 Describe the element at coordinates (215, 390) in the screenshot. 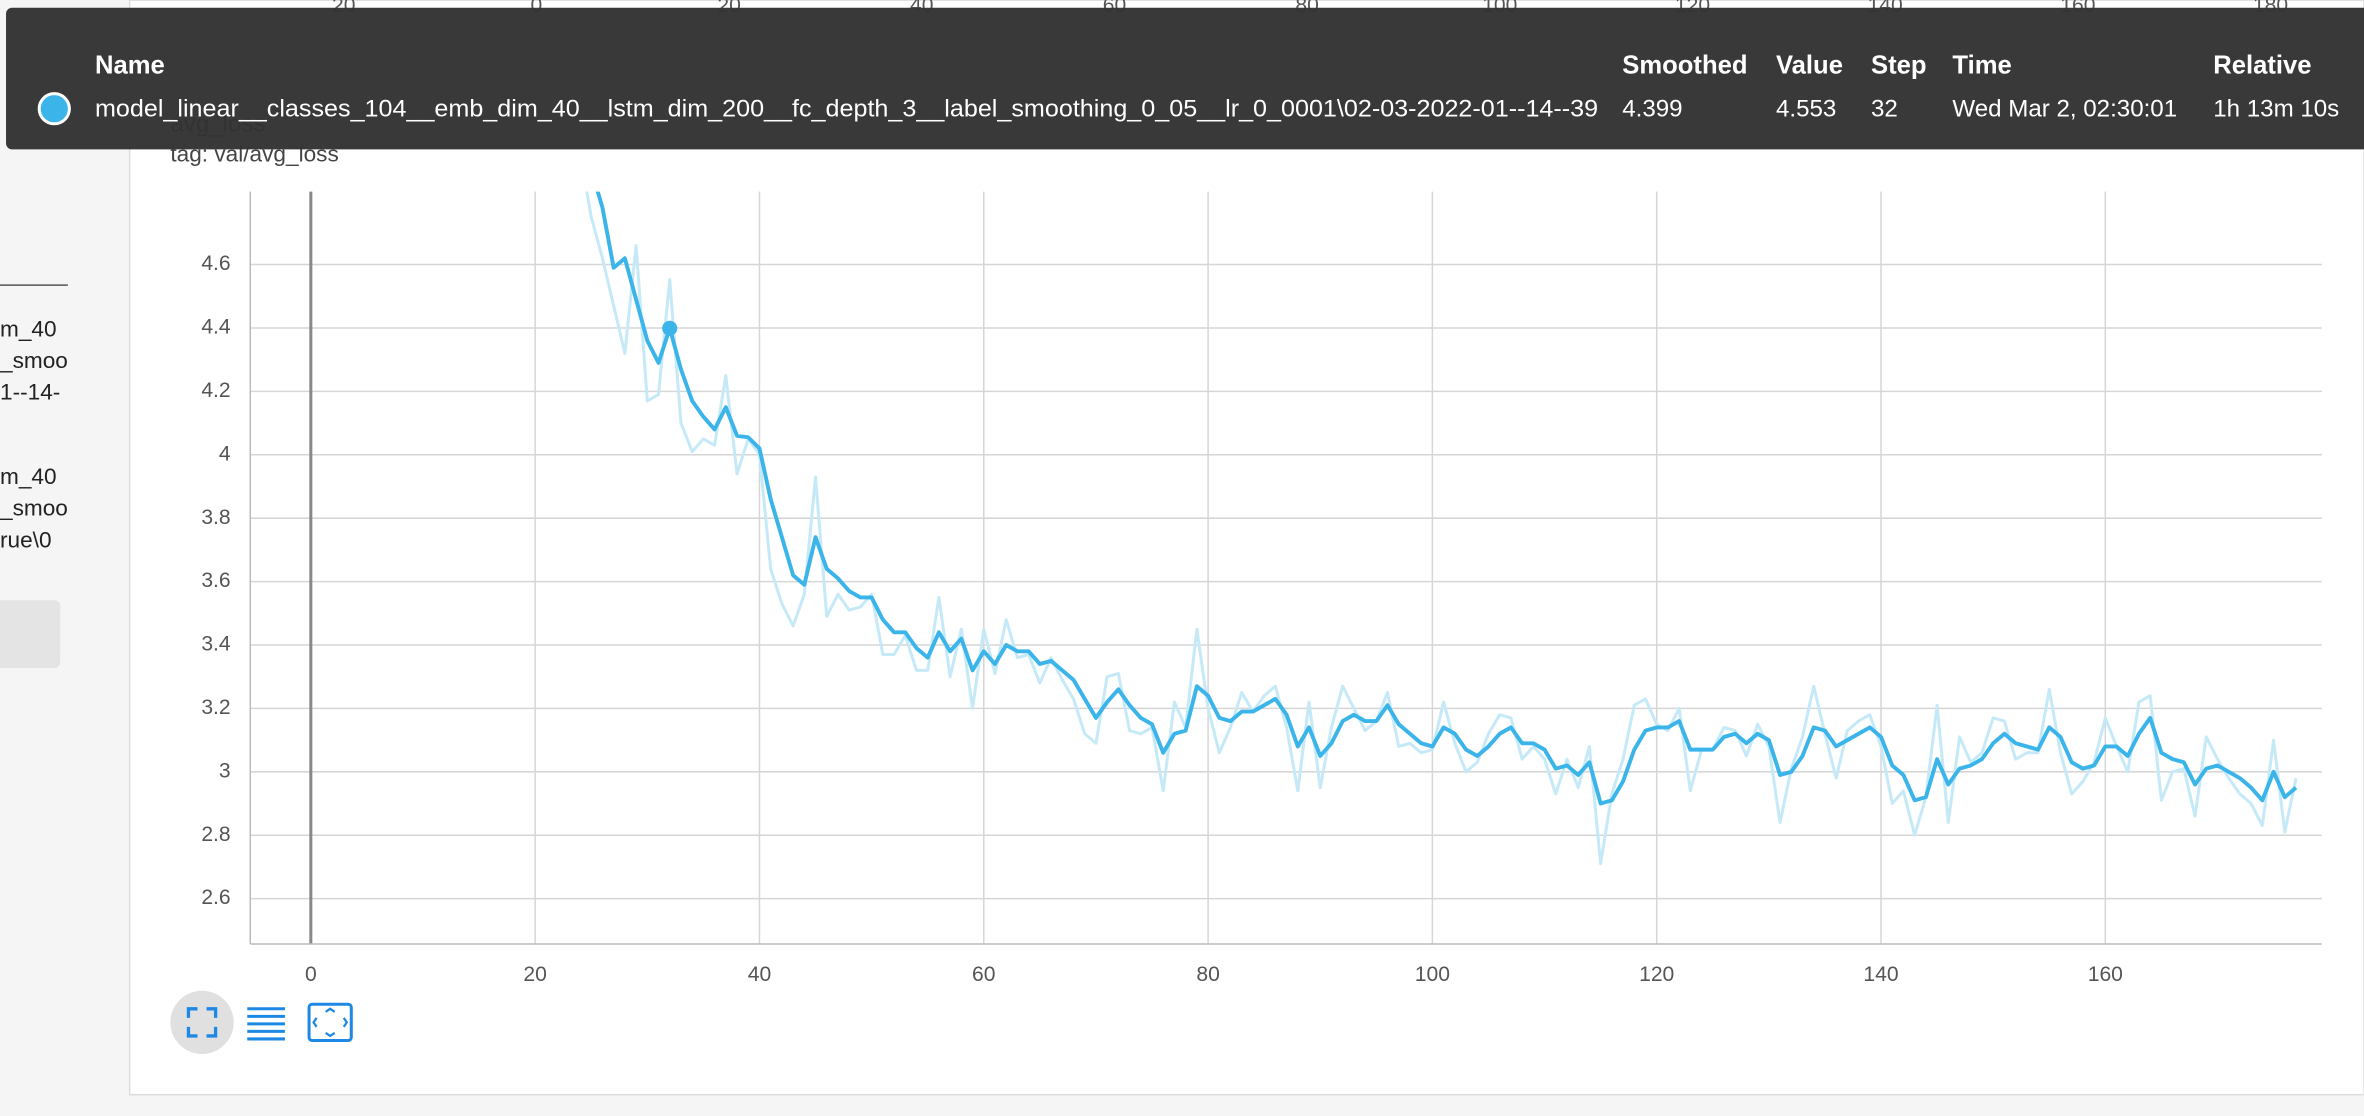

I see `y-tick-label: 4.2` at that location.